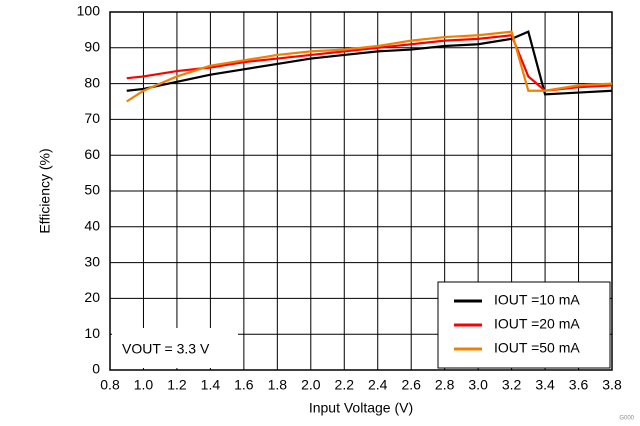 The width and height of the screenshot is (640, 426). I want to click on x-tick-label: 3.2, so click(512, 385).